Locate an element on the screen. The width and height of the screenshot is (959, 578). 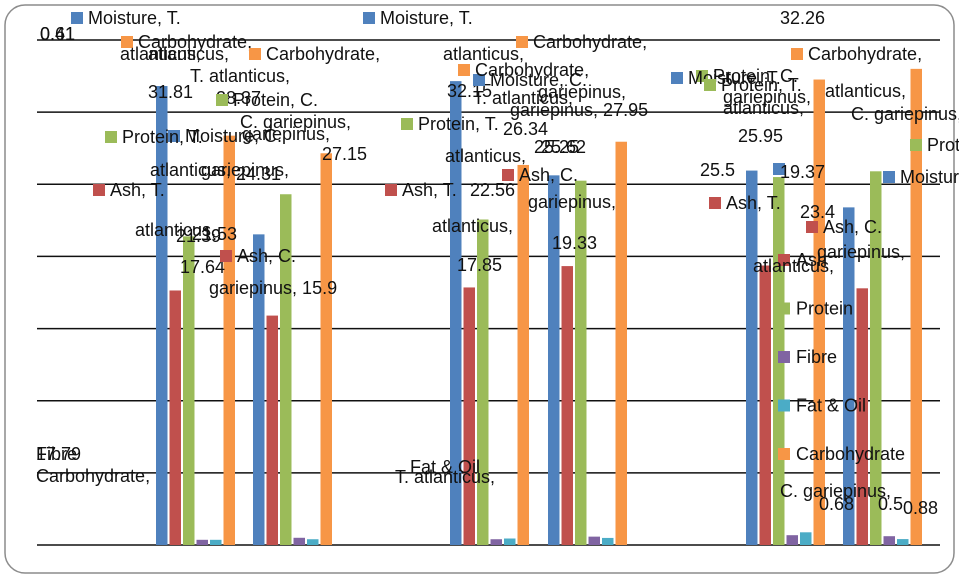
data-label: 0.5 is located at coordinates (890, 504).